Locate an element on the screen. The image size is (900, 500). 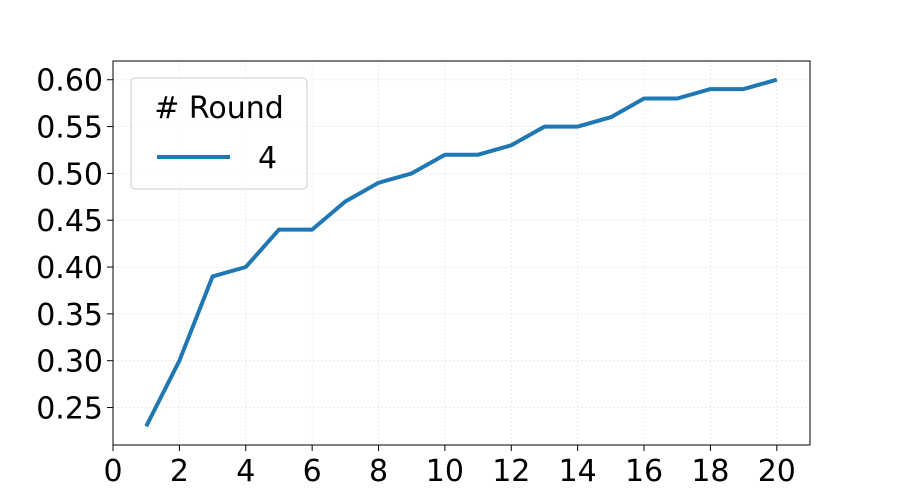
x-tick-label: 4 is located at coordinates (245, 471).